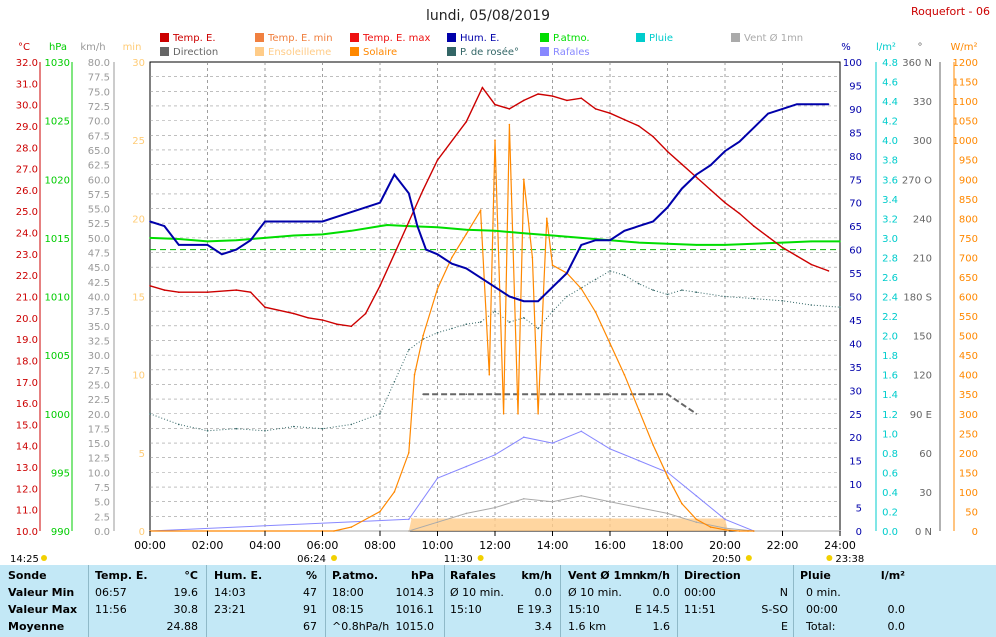 The height and width of the screenshot is (637, 996). I want to click on wind-tick-label: 72.5, so click(99, 107).